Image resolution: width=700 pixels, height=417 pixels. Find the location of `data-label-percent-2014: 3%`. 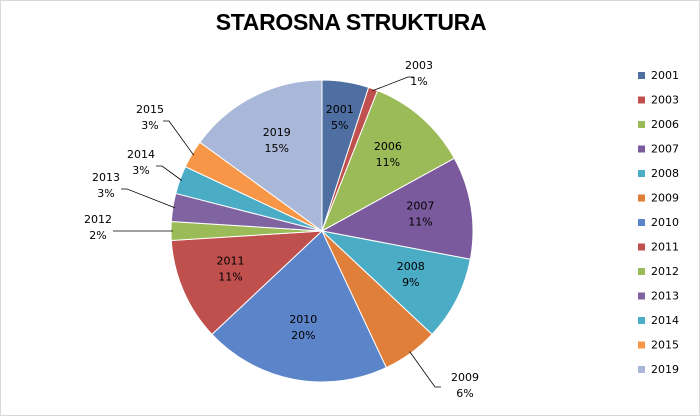

data-label-percent-2014: 3% is located at coordinates (140, 170).